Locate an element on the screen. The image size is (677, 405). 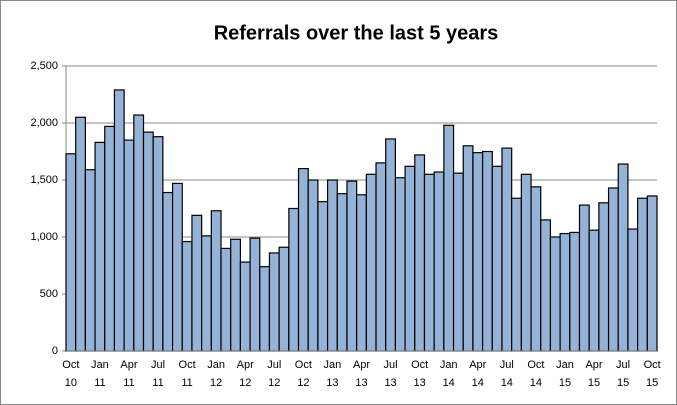
x-tick-label: Jul 12 is located at coordinates (274, 374).